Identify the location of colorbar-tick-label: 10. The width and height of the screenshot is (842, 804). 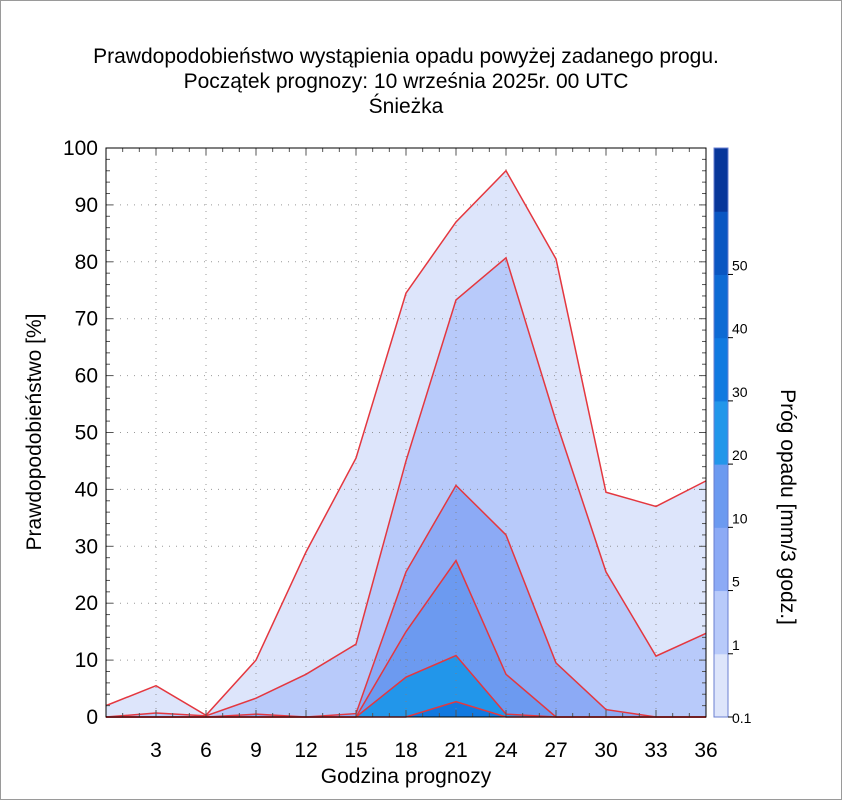
(740, 518).